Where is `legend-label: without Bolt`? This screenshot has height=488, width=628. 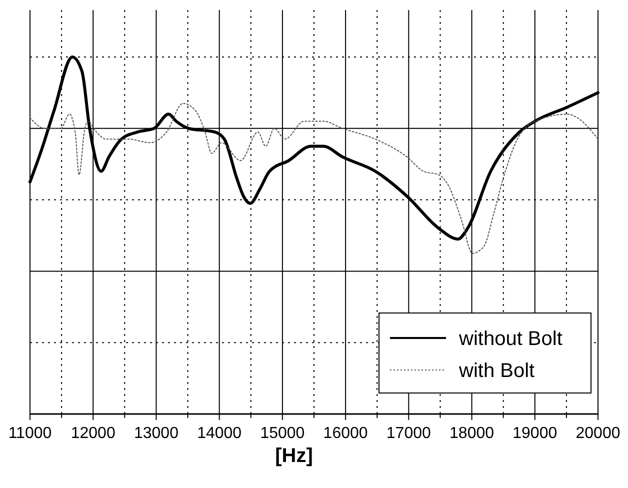
legend-label: without Bolt is located at coordinates (510, 339).